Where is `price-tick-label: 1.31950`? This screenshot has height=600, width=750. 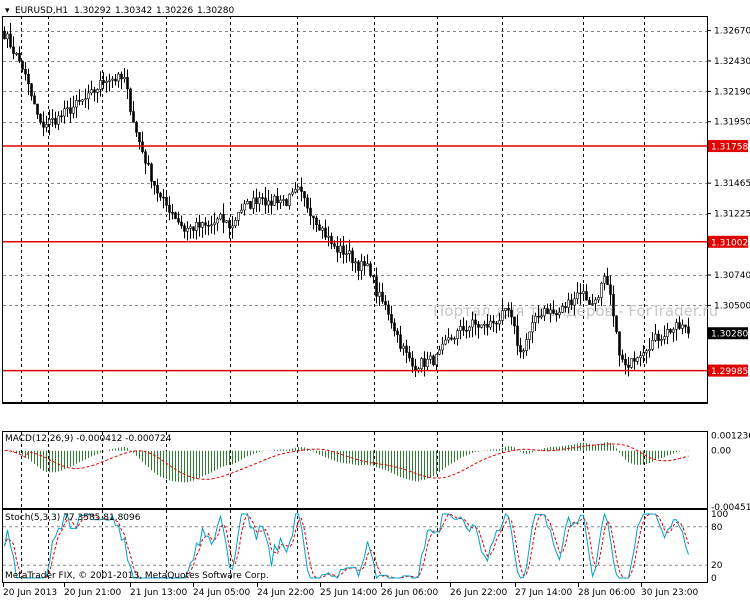
price-tick-label: 1.31950 is located at coordinates (732, 123).